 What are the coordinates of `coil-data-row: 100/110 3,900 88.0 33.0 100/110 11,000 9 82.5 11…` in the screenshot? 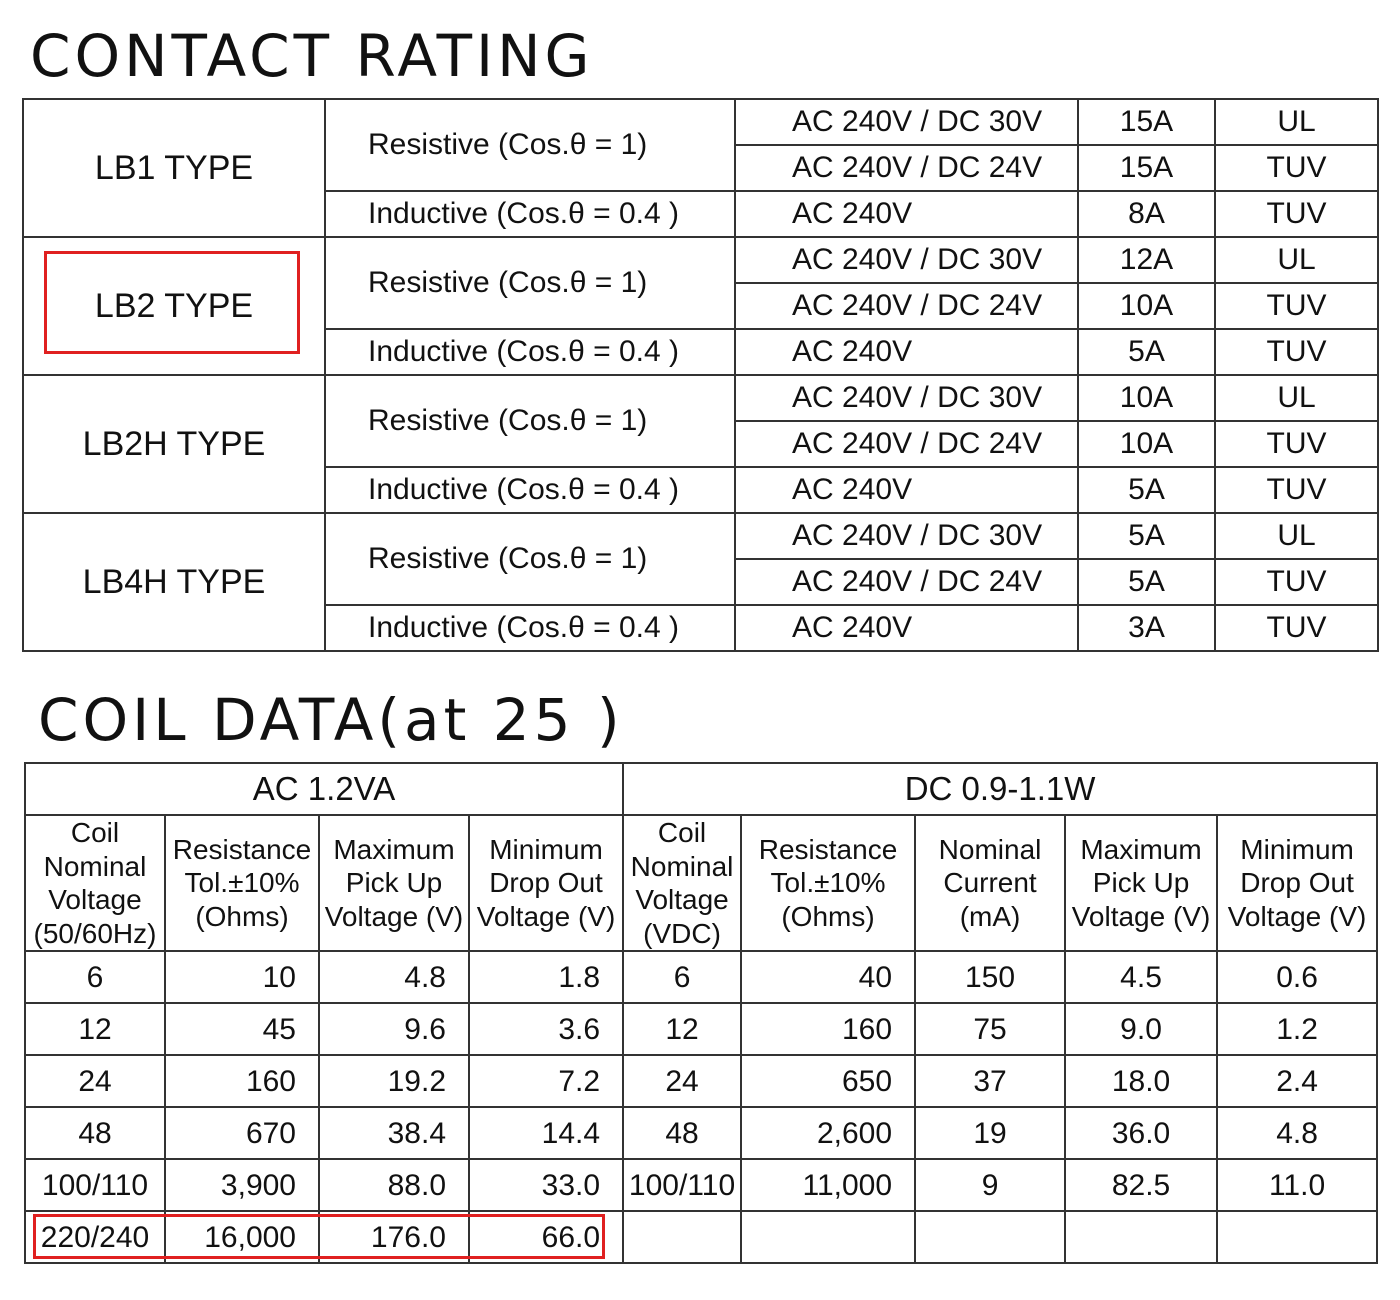 It's located at (701, 1185).